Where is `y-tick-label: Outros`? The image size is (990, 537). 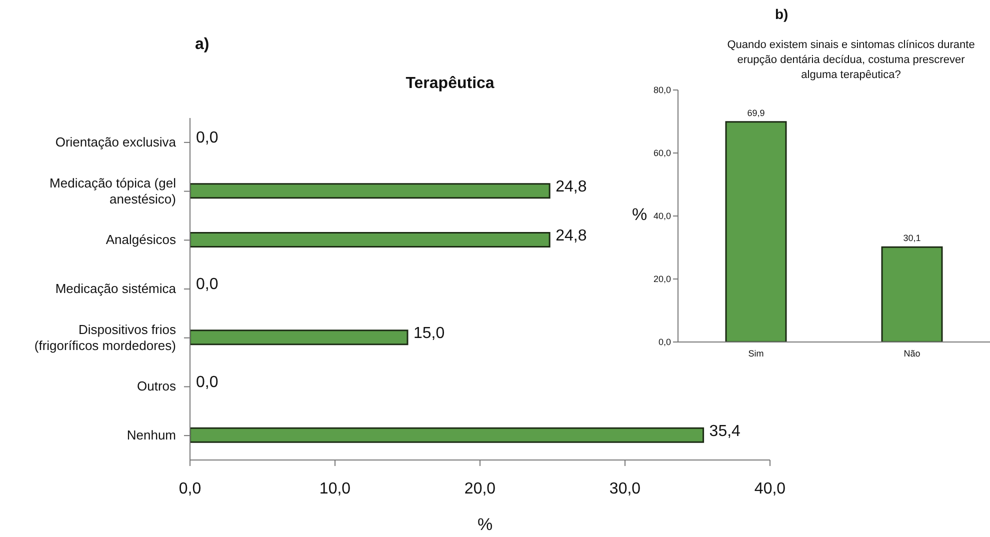 y-tick-label: Outros is located at coordinates (156, 386).